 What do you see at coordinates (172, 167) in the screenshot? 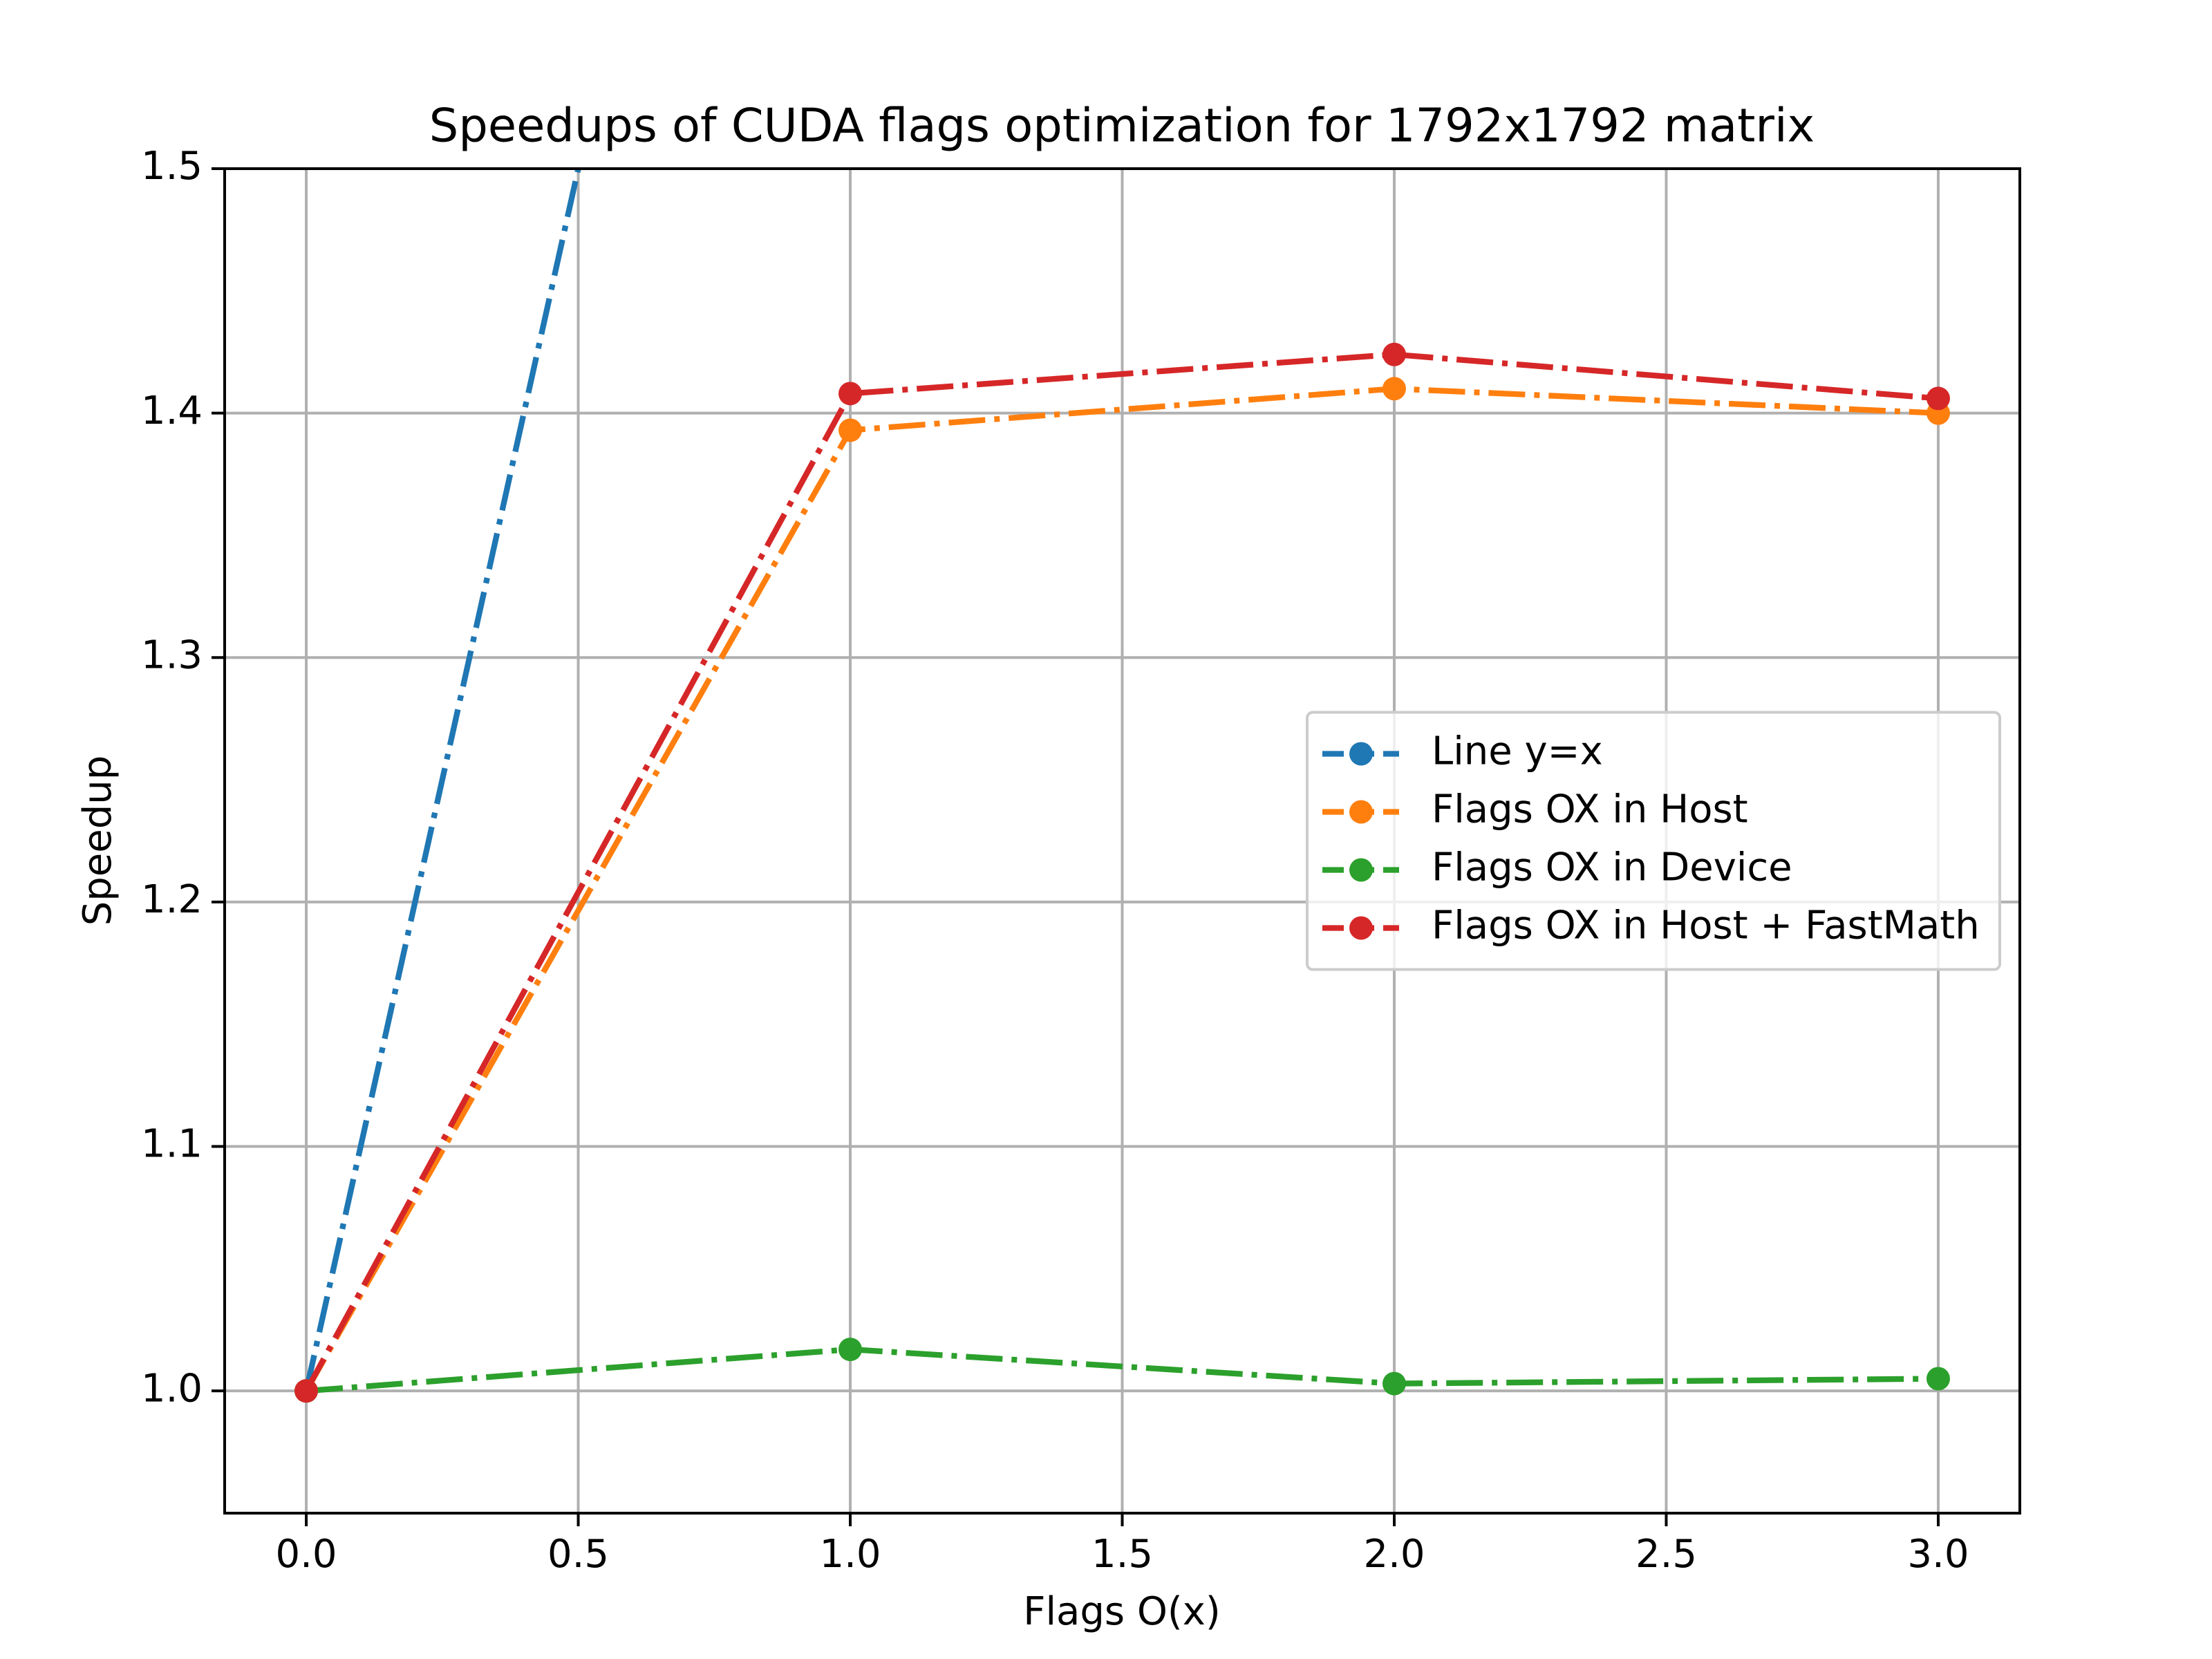
I see `y-tick-label: 1.5` at bounding box center [172, 167].